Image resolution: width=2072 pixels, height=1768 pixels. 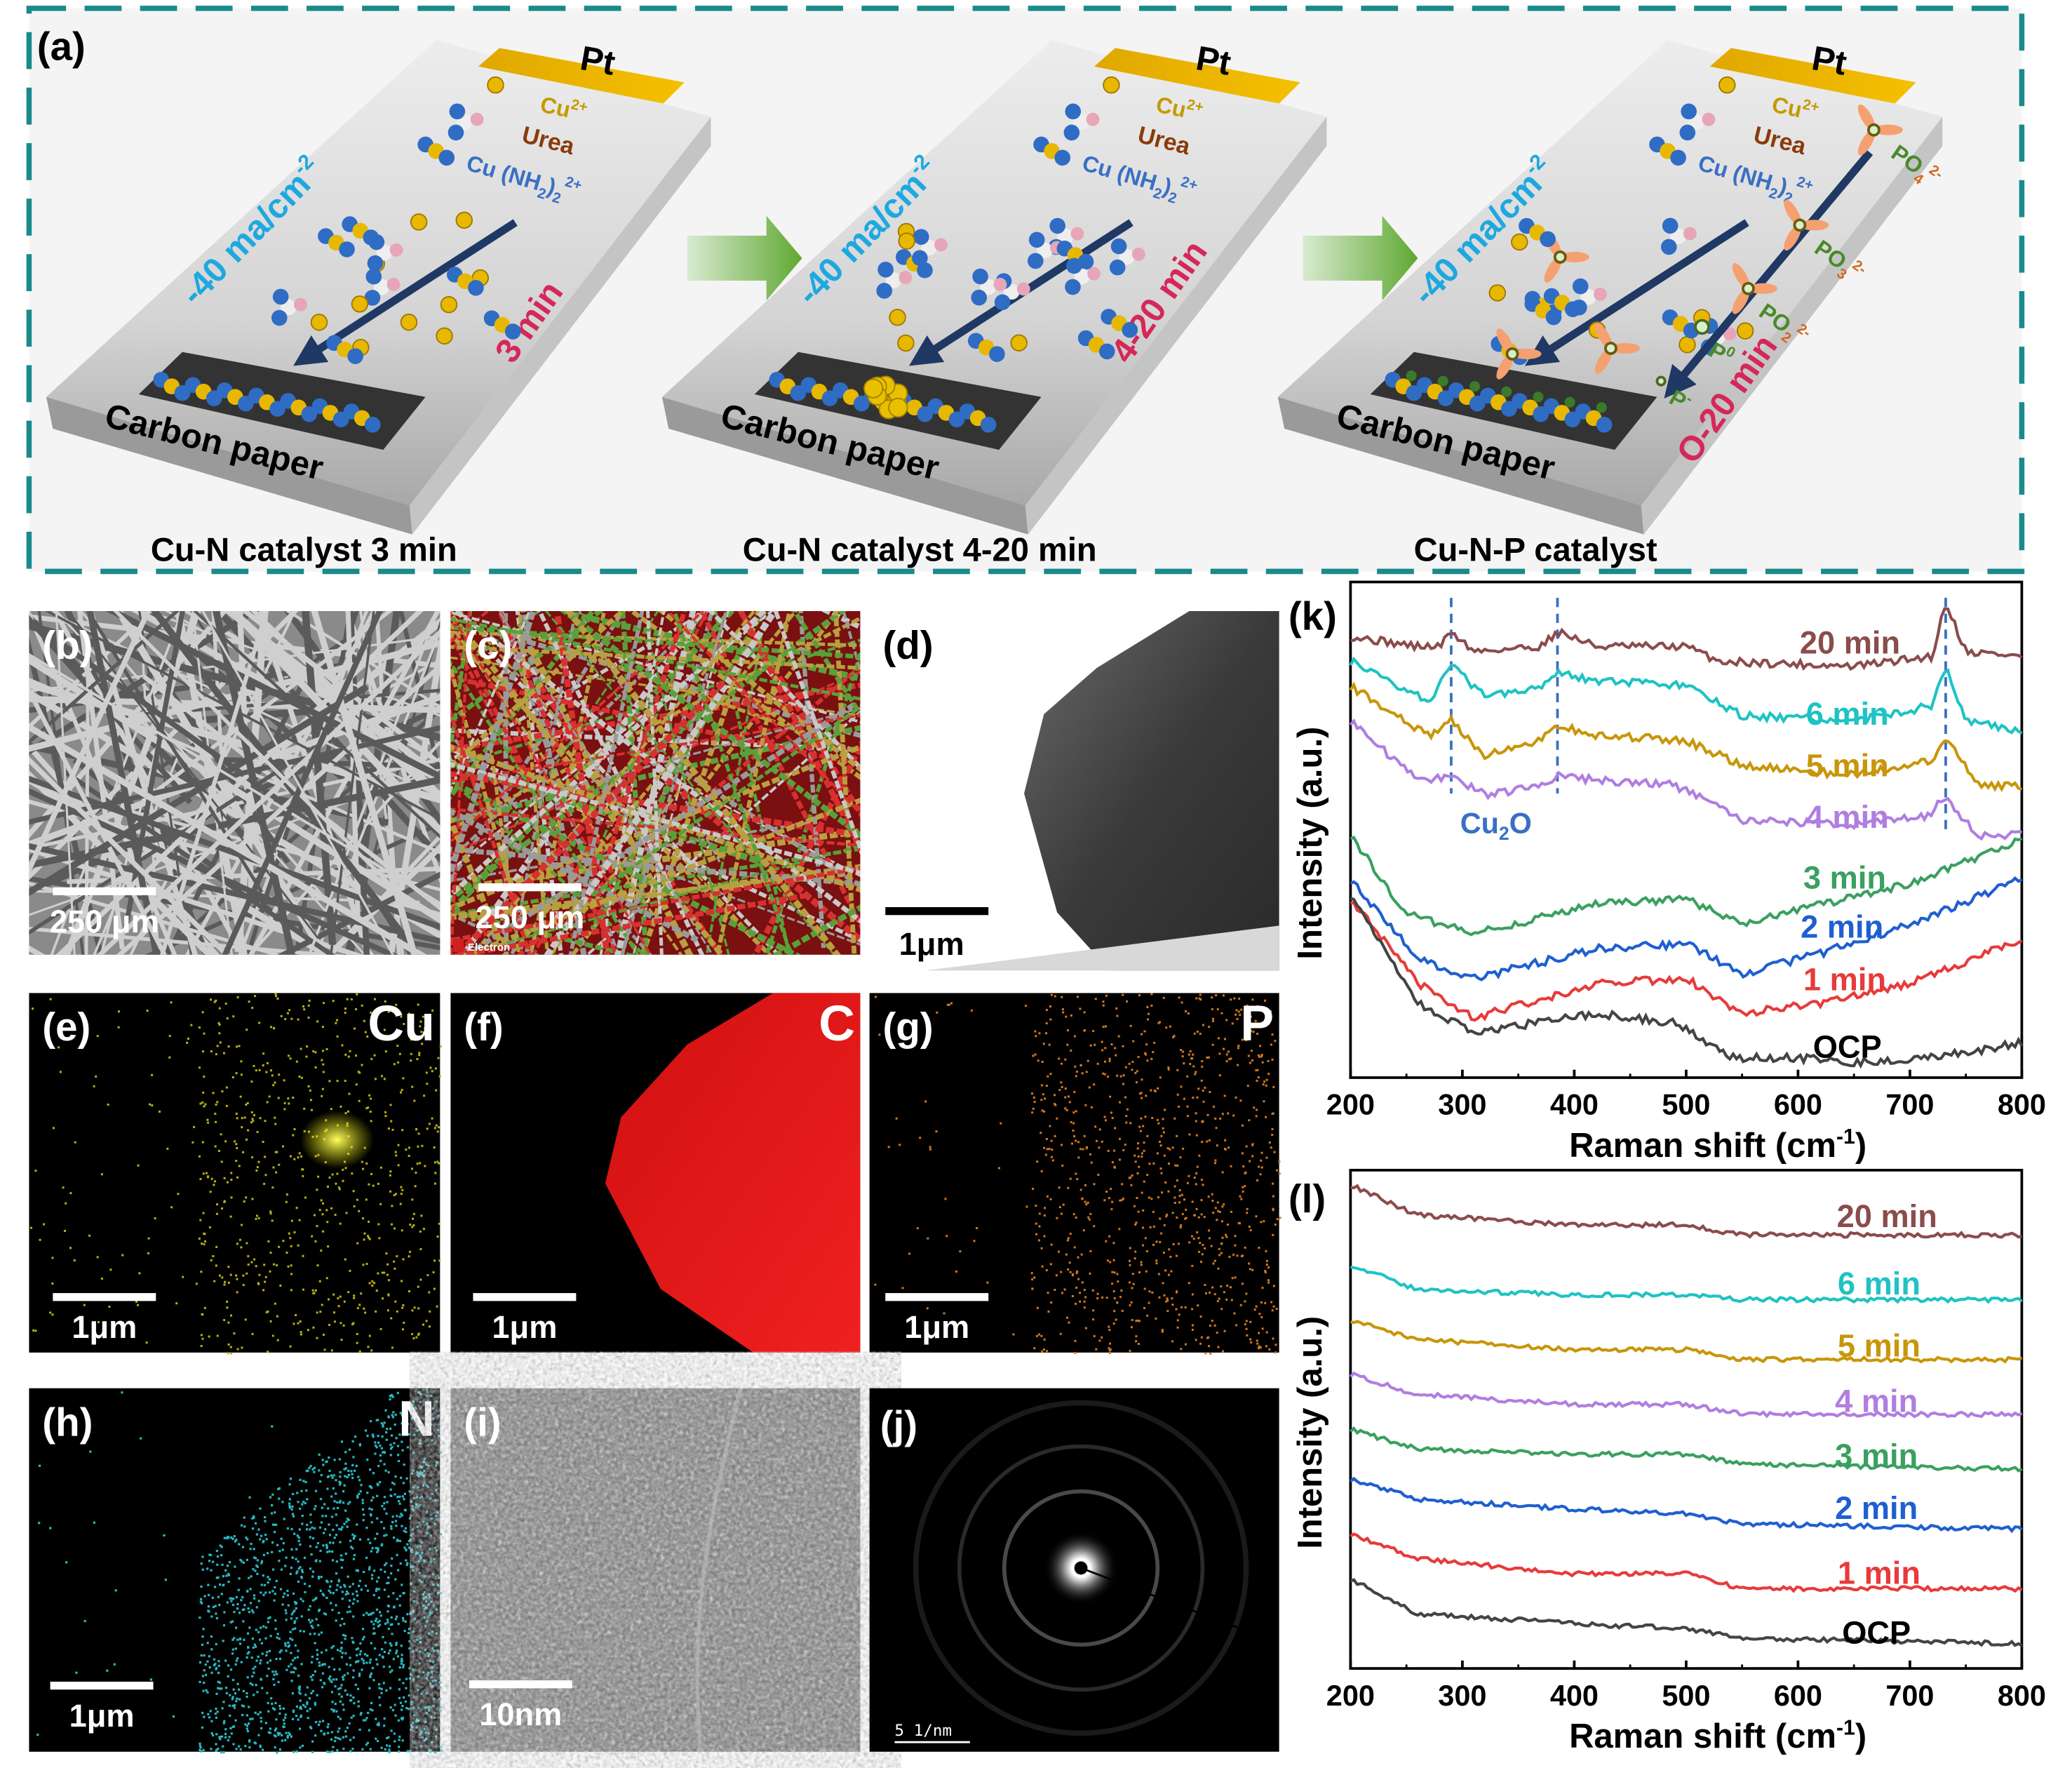 I want to click on hrtem-image-i: (i) 10nm, so click(x=655, y=1570).